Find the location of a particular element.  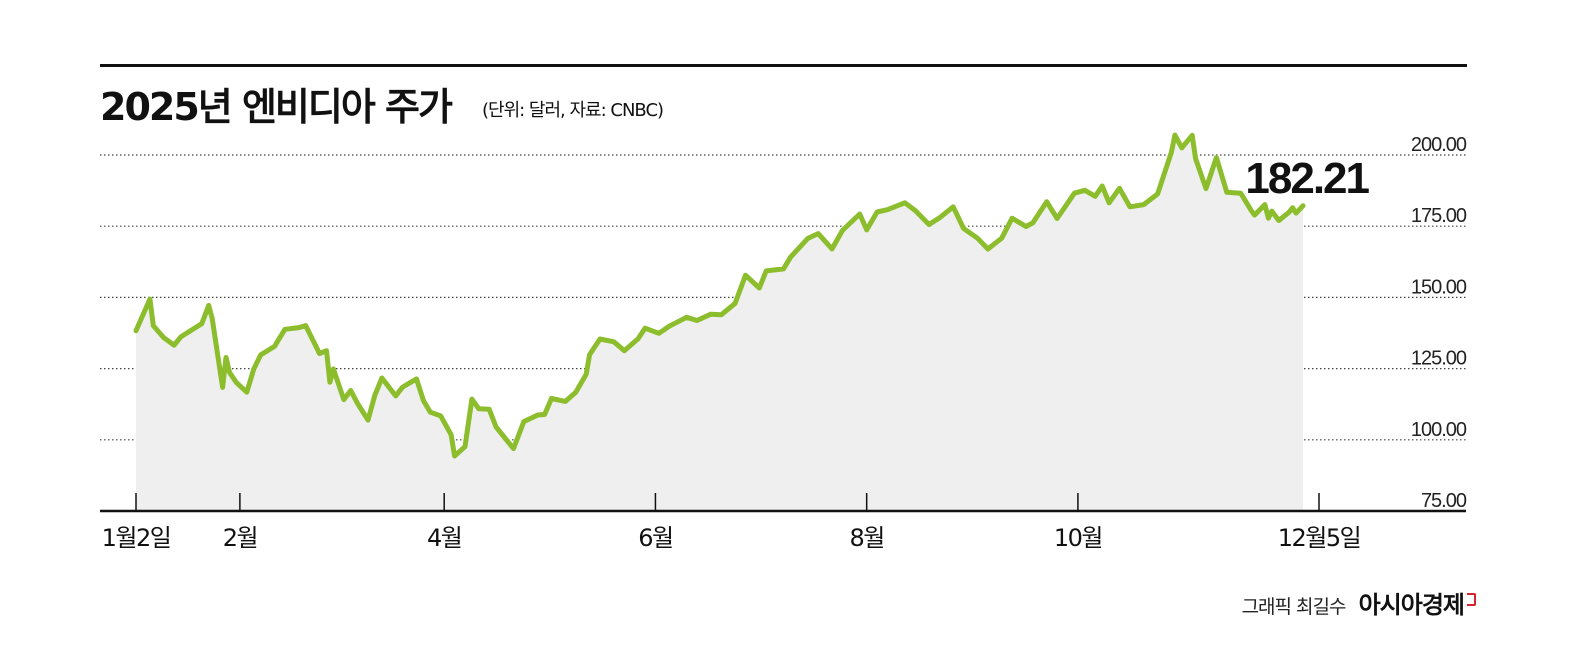

x-tick-label: 10월 is located at coordinates (1078, 538).